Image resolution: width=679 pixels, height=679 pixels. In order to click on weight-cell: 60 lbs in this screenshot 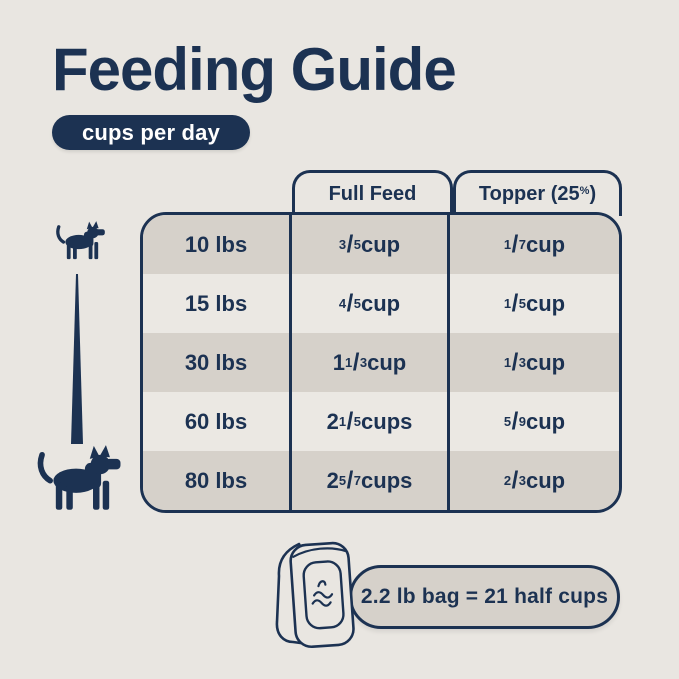, I will do `click(217, 421)`.